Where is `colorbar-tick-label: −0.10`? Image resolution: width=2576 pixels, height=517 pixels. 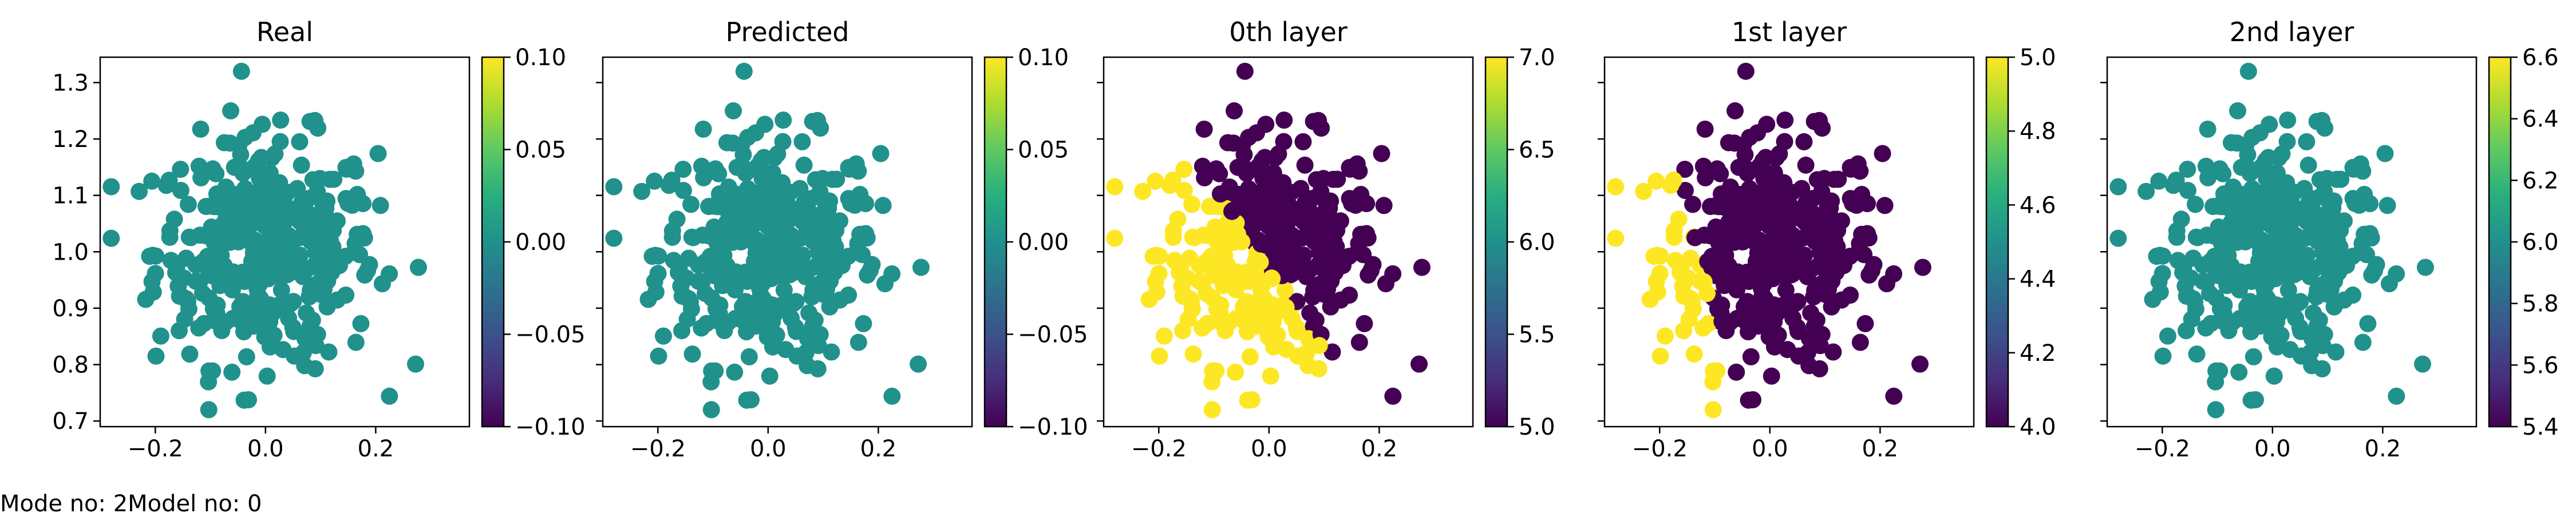
colorbar-tick-label: −0.10 is located at coordinates (550, 427).